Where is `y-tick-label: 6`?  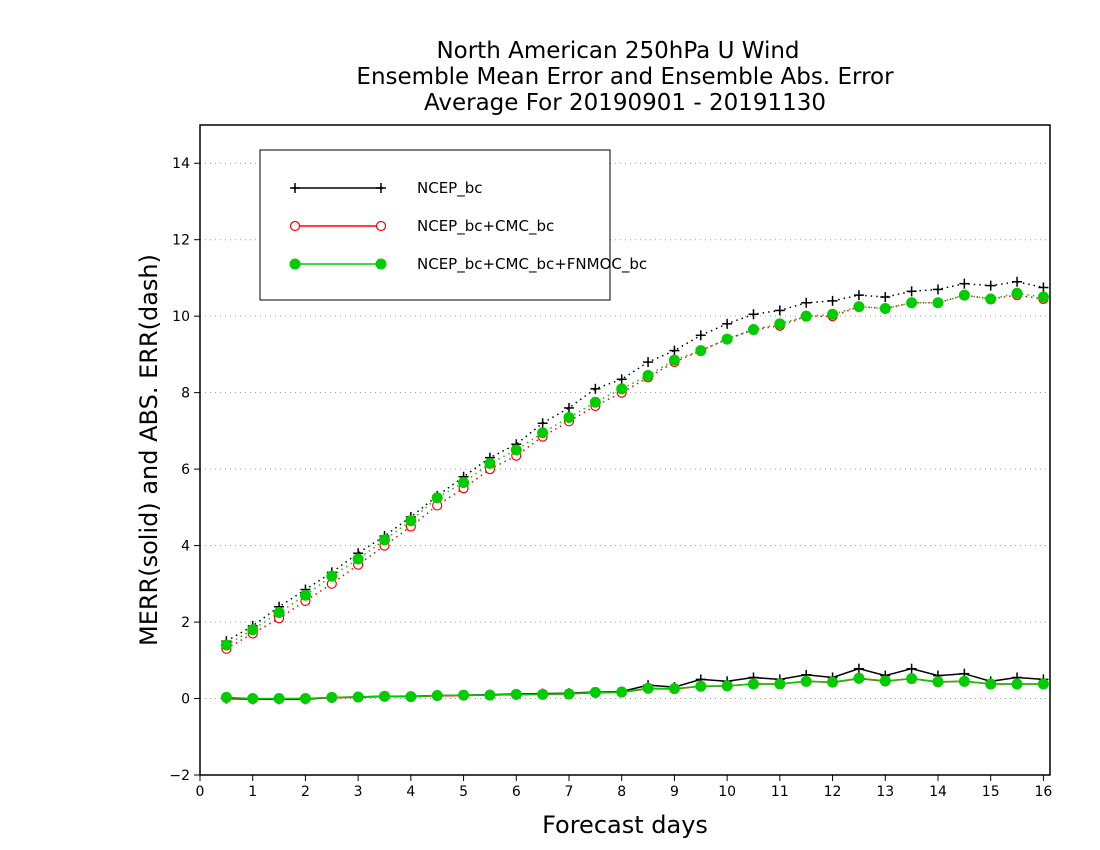 y-tick-label: 6 is located at coordinates (185, 470).